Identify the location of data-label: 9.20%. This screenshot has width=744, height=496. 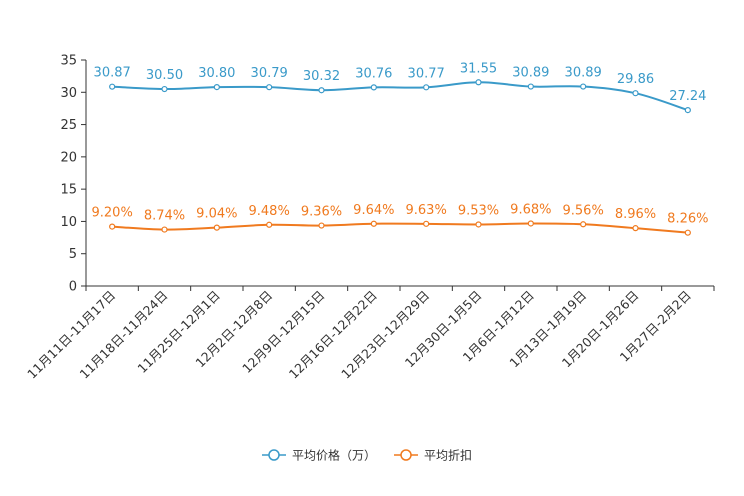
(112, 213).